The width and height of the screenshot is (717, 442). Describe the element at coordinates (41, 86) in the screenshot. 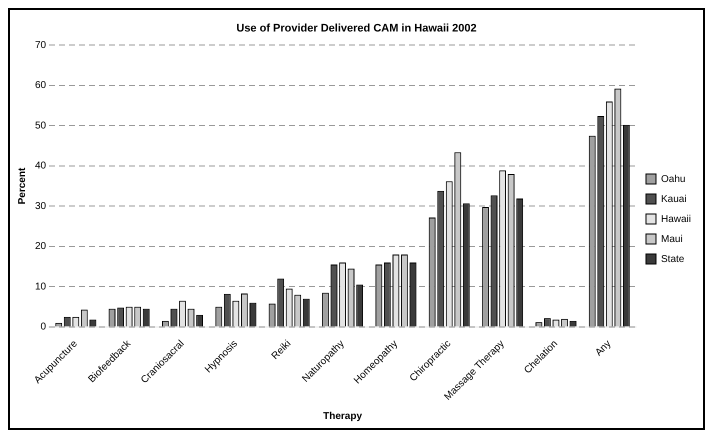

I see `y-tick-label: 60` at that location.